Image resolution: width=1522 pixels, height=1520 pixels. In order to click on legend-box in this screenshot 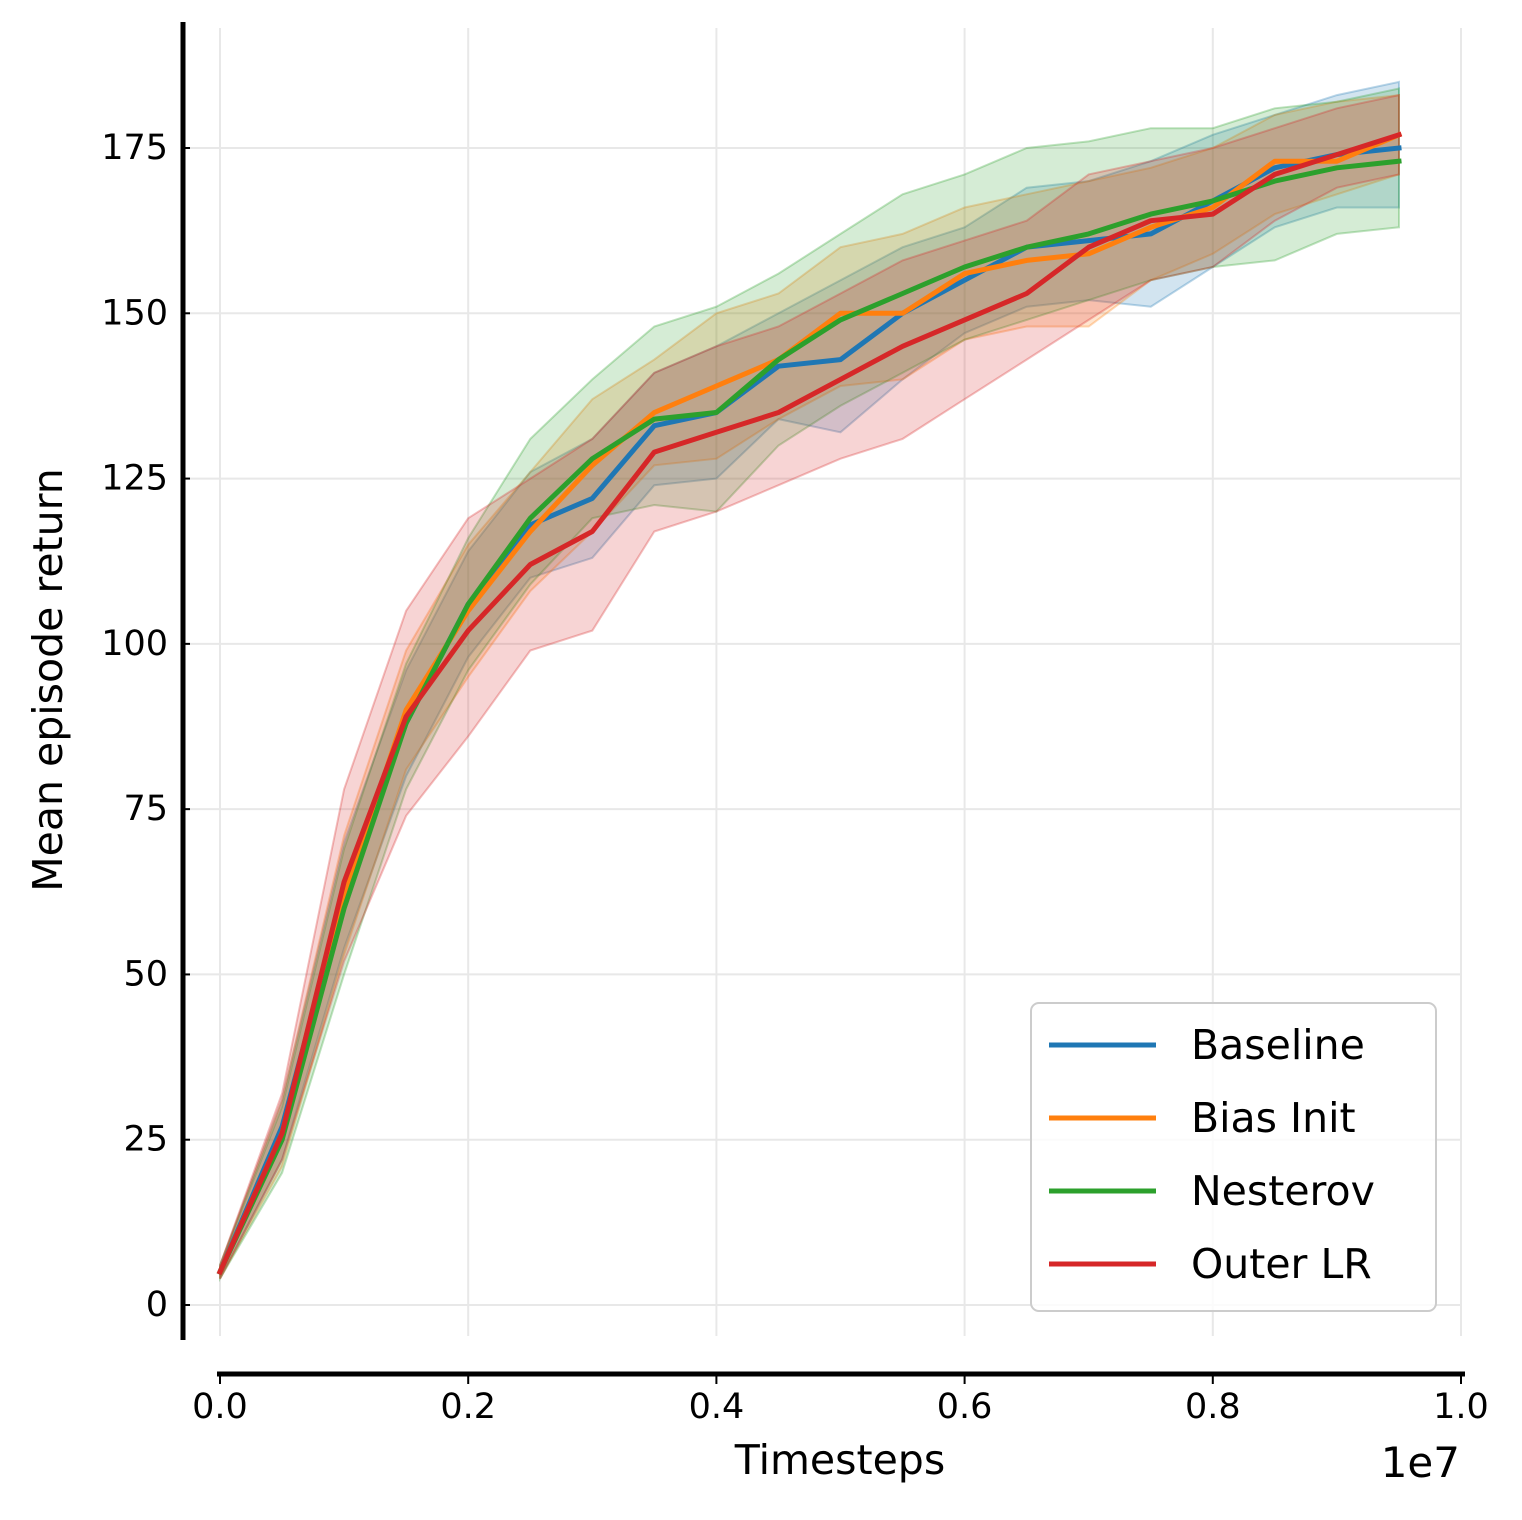, I will do `click(1233, 1157)`.